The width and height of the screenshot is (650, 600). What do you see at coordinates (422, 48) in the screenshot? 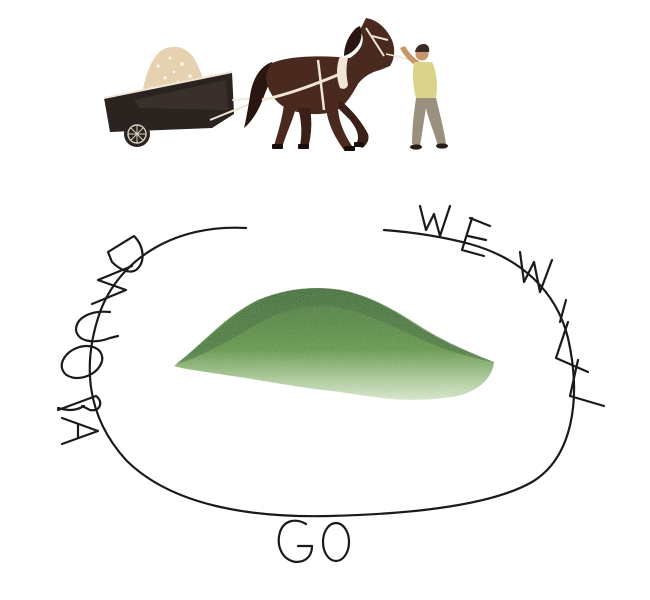
I see `man-hair` at bounding box center [422, 48].